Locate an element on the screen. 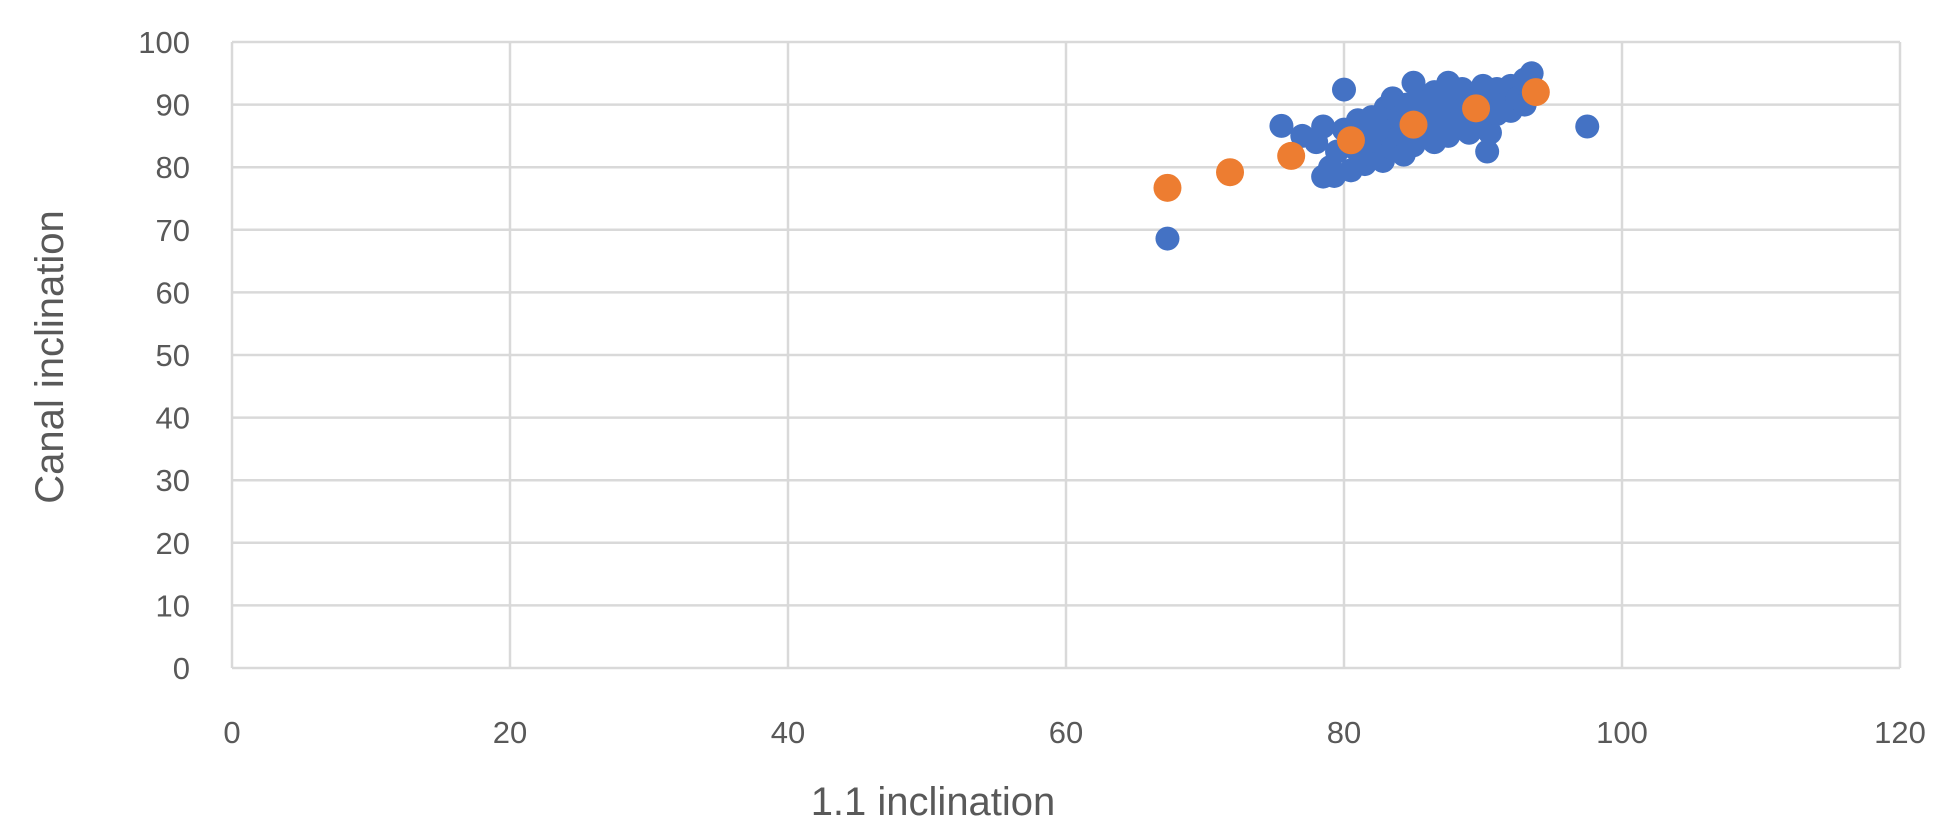 Image resolution: width=1954 pixels, height=840 pixels. y-tick-label: 40 is located at coordinates (173, 418).